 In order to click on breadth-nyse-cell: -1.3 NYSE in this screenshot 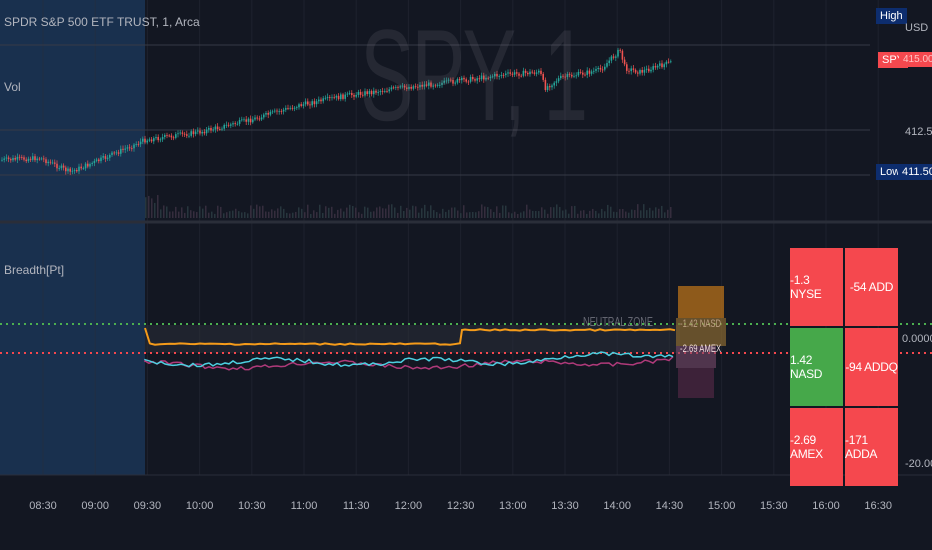, I will do `click(816, 287)`.